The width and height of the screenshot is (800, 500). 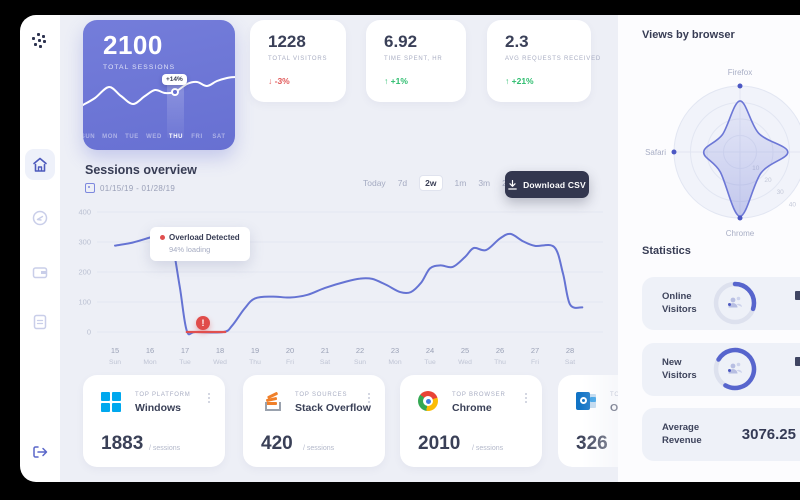 I want to click on alert-dot-icon, so click(x=162, y=237).